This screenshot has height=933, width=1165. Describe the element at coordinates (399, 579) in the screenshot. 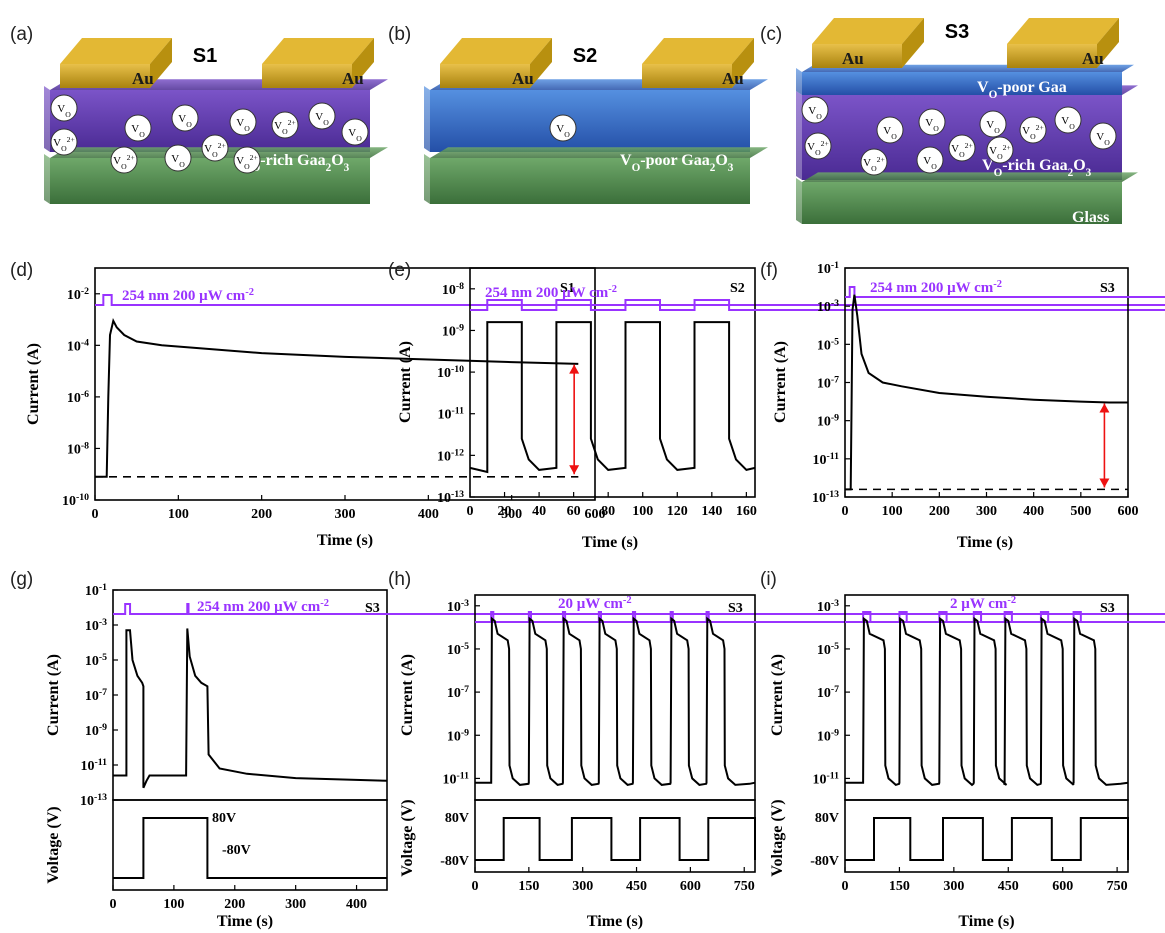

I see `panel-label-part: (h)` at that location.